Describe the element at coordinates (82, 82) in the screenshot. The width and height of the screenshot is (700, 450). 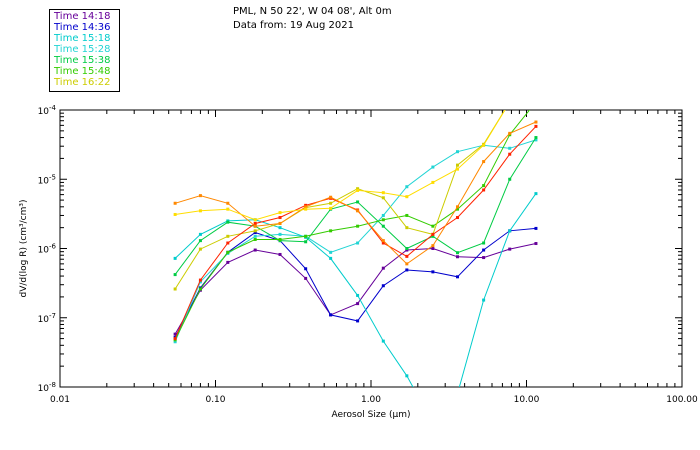
I see `legend-entry-7: Time 16:22` at that location.